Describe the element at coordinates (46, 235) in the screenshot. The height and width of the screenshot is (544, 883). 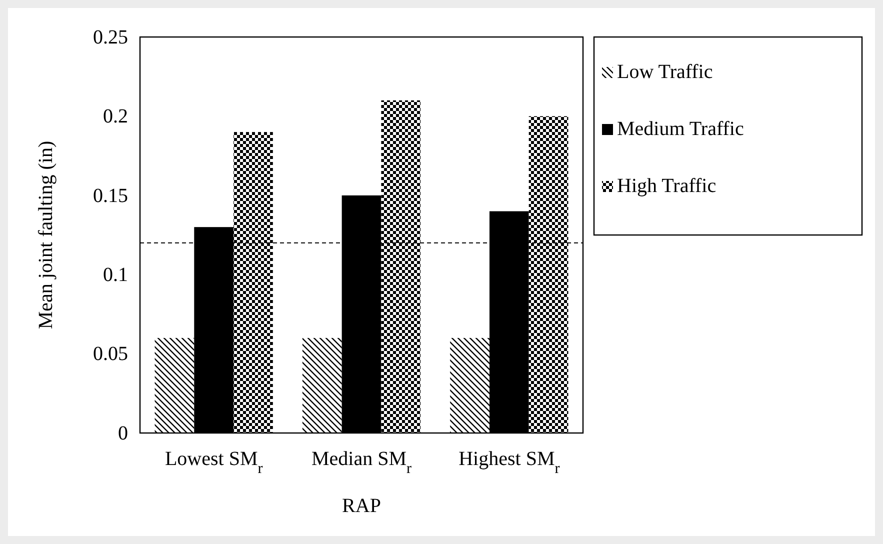
I see `y-axis-title: Mean joint faulting (in)` at that location.